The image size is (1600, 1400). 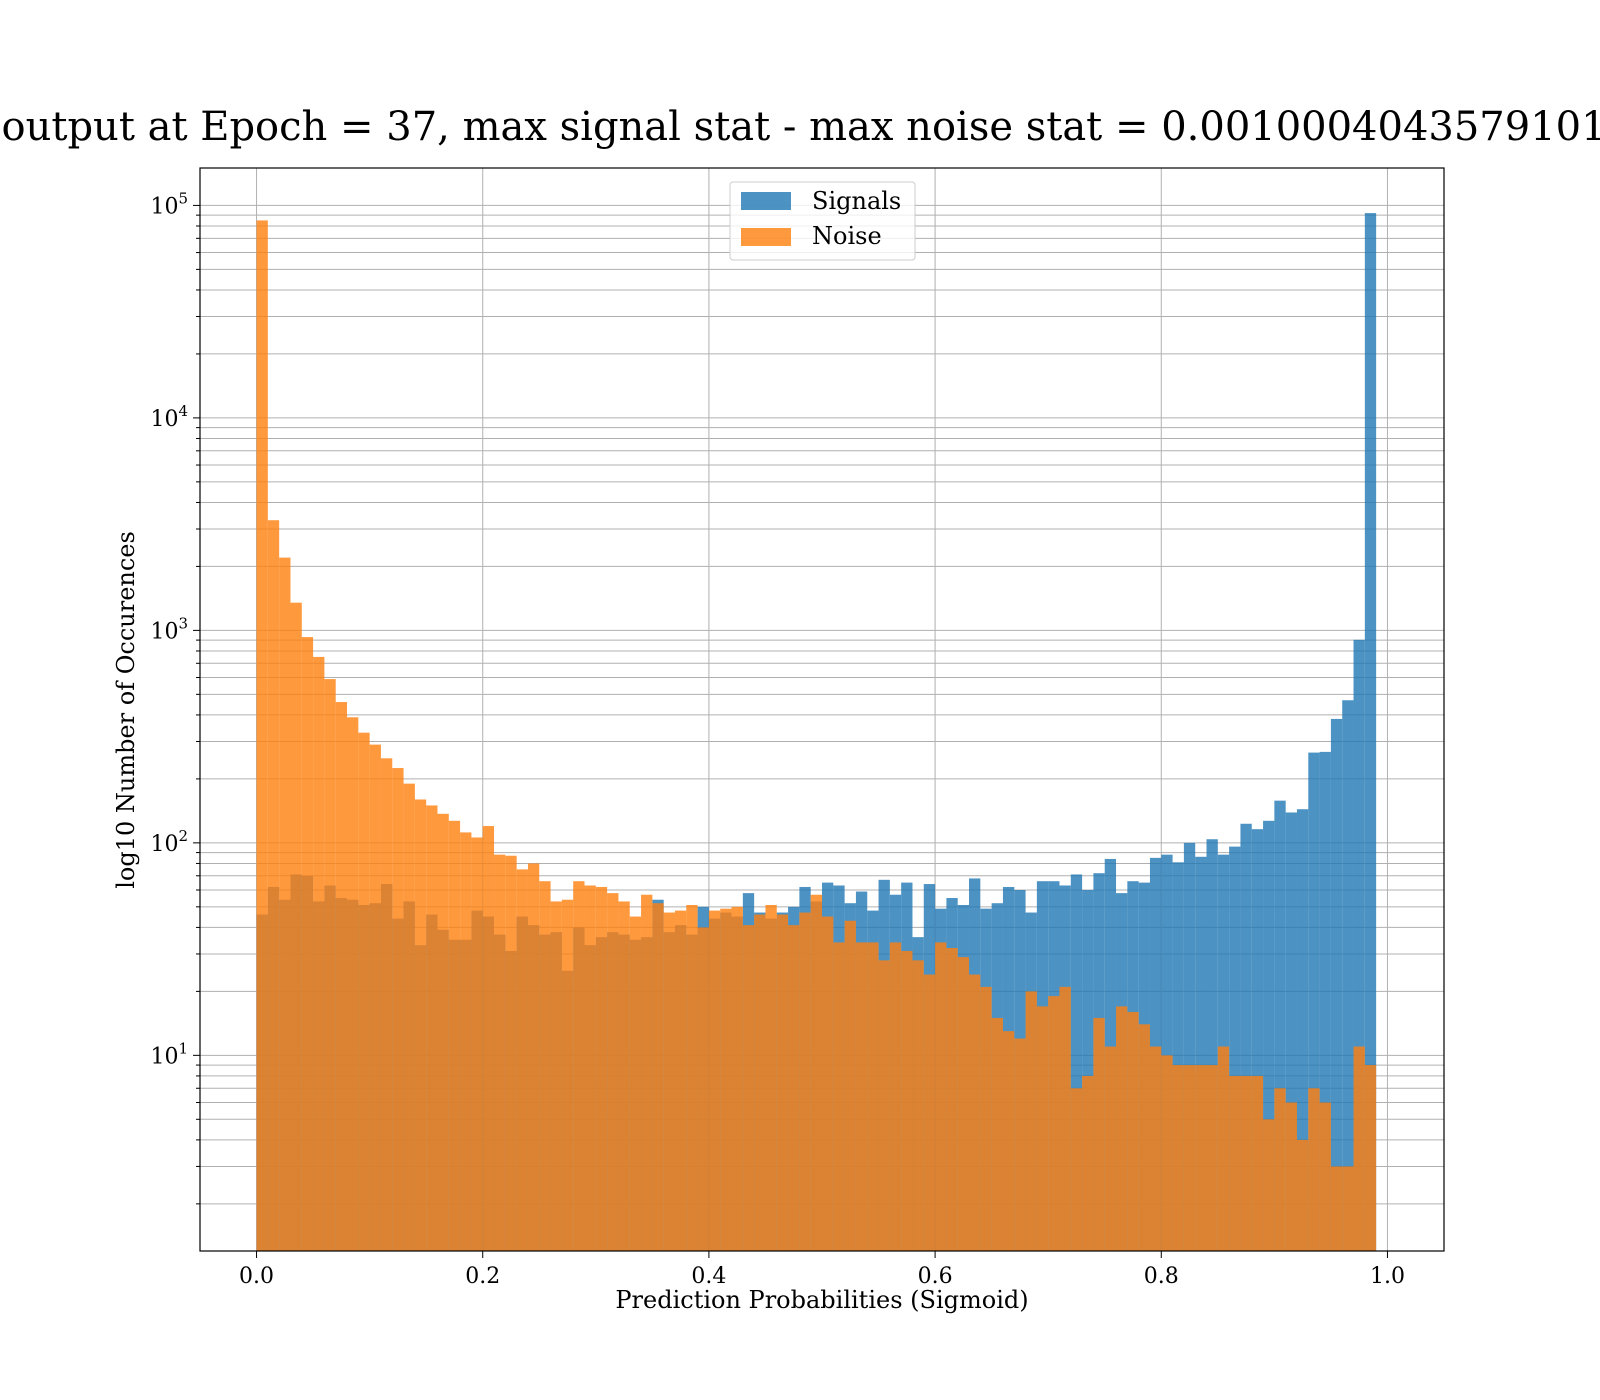 What do you see at coordinates (1387, 1276) in the screenshot?
I see `x-tick-label: 1.0` at bounding box center [1387, 1276].